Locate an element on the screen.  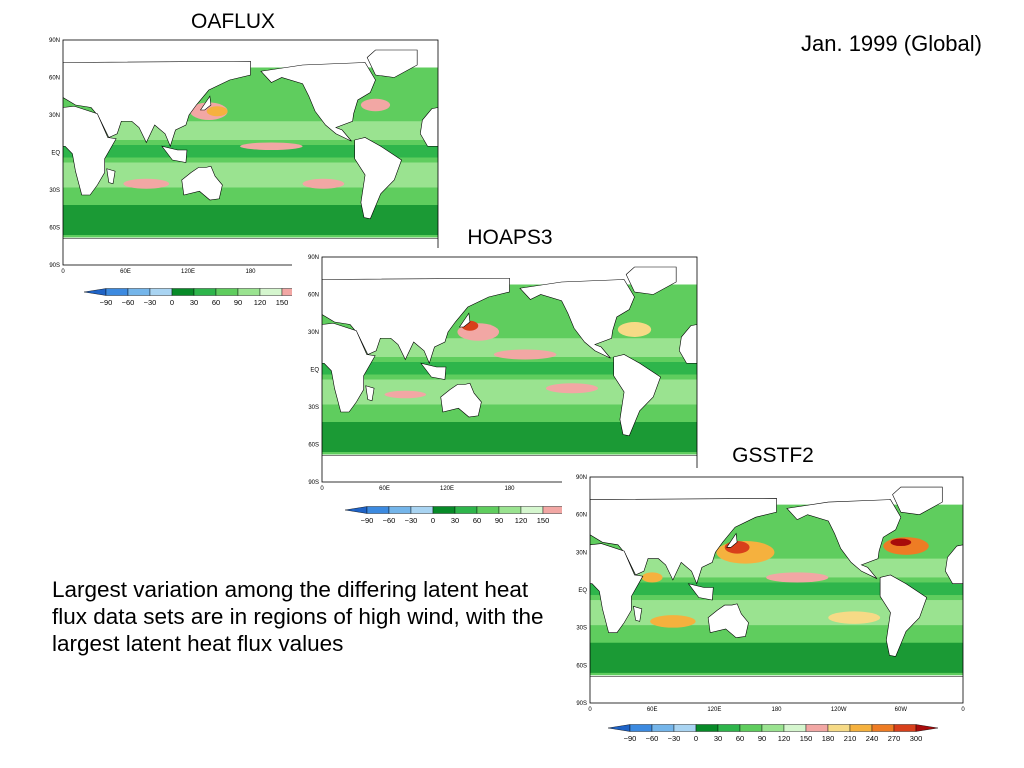
equator-band is located at coordinates (250, 151).